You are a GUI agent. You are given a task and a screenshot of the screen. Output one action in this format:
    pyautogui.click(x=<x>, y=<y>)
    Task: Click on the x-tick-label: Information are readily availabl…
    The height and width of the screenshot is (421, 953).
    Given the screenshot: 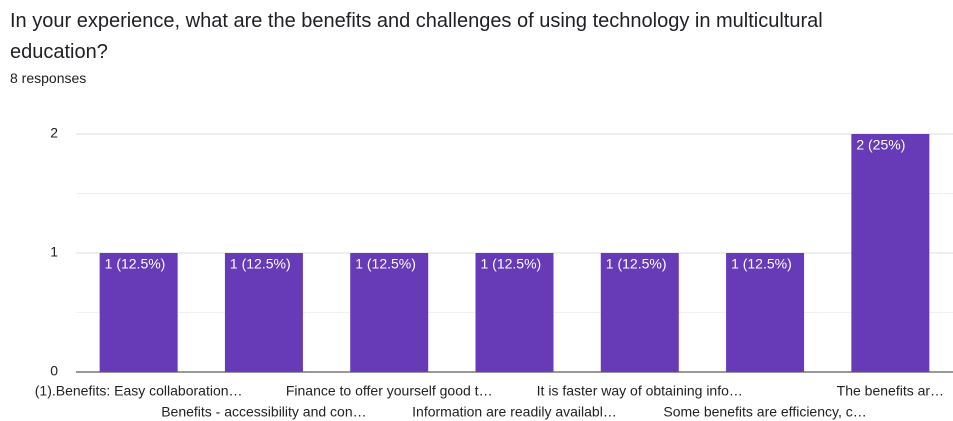 What is the action you would take?
    pyautogui.click(x=514, y=412)
    